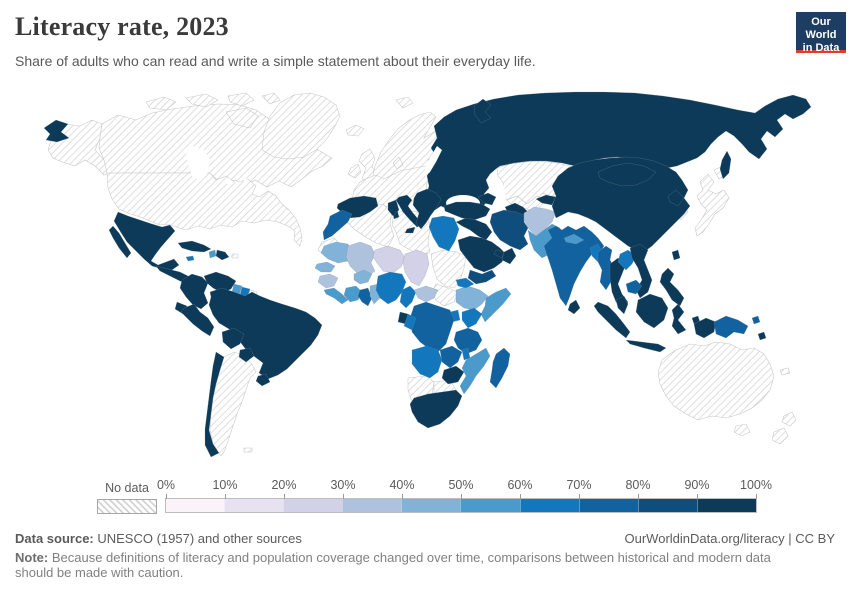  I want to click on country-mexico, so click(144, 241).